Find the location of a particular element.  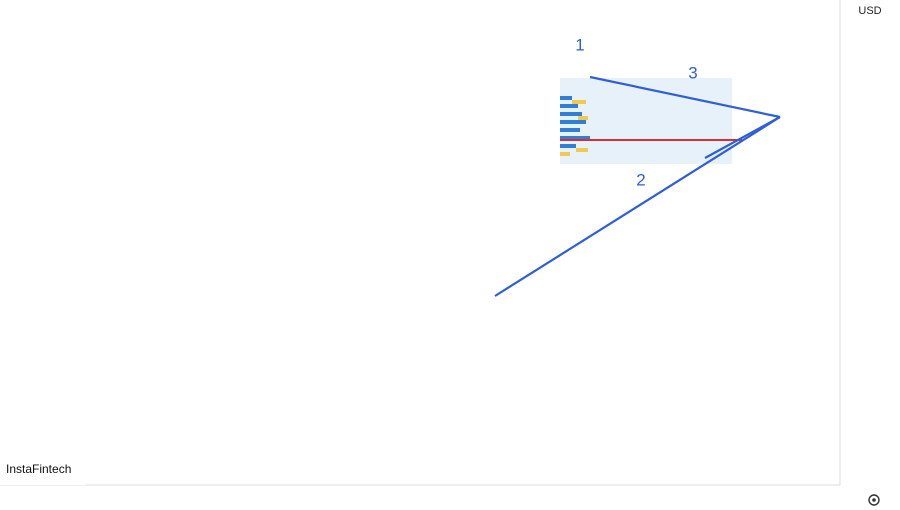

annotation: 2 is located at coordinates (640, 179).